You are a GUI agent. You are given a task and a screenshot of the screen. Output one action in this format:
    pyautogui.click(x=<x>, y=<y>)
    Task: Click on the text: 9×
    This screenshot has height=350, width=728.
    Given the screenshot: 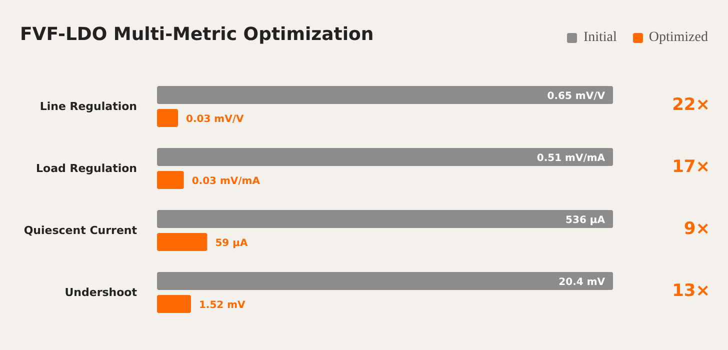 What is the action you would take?
    pyautogui.click(x=697, y=229)
    